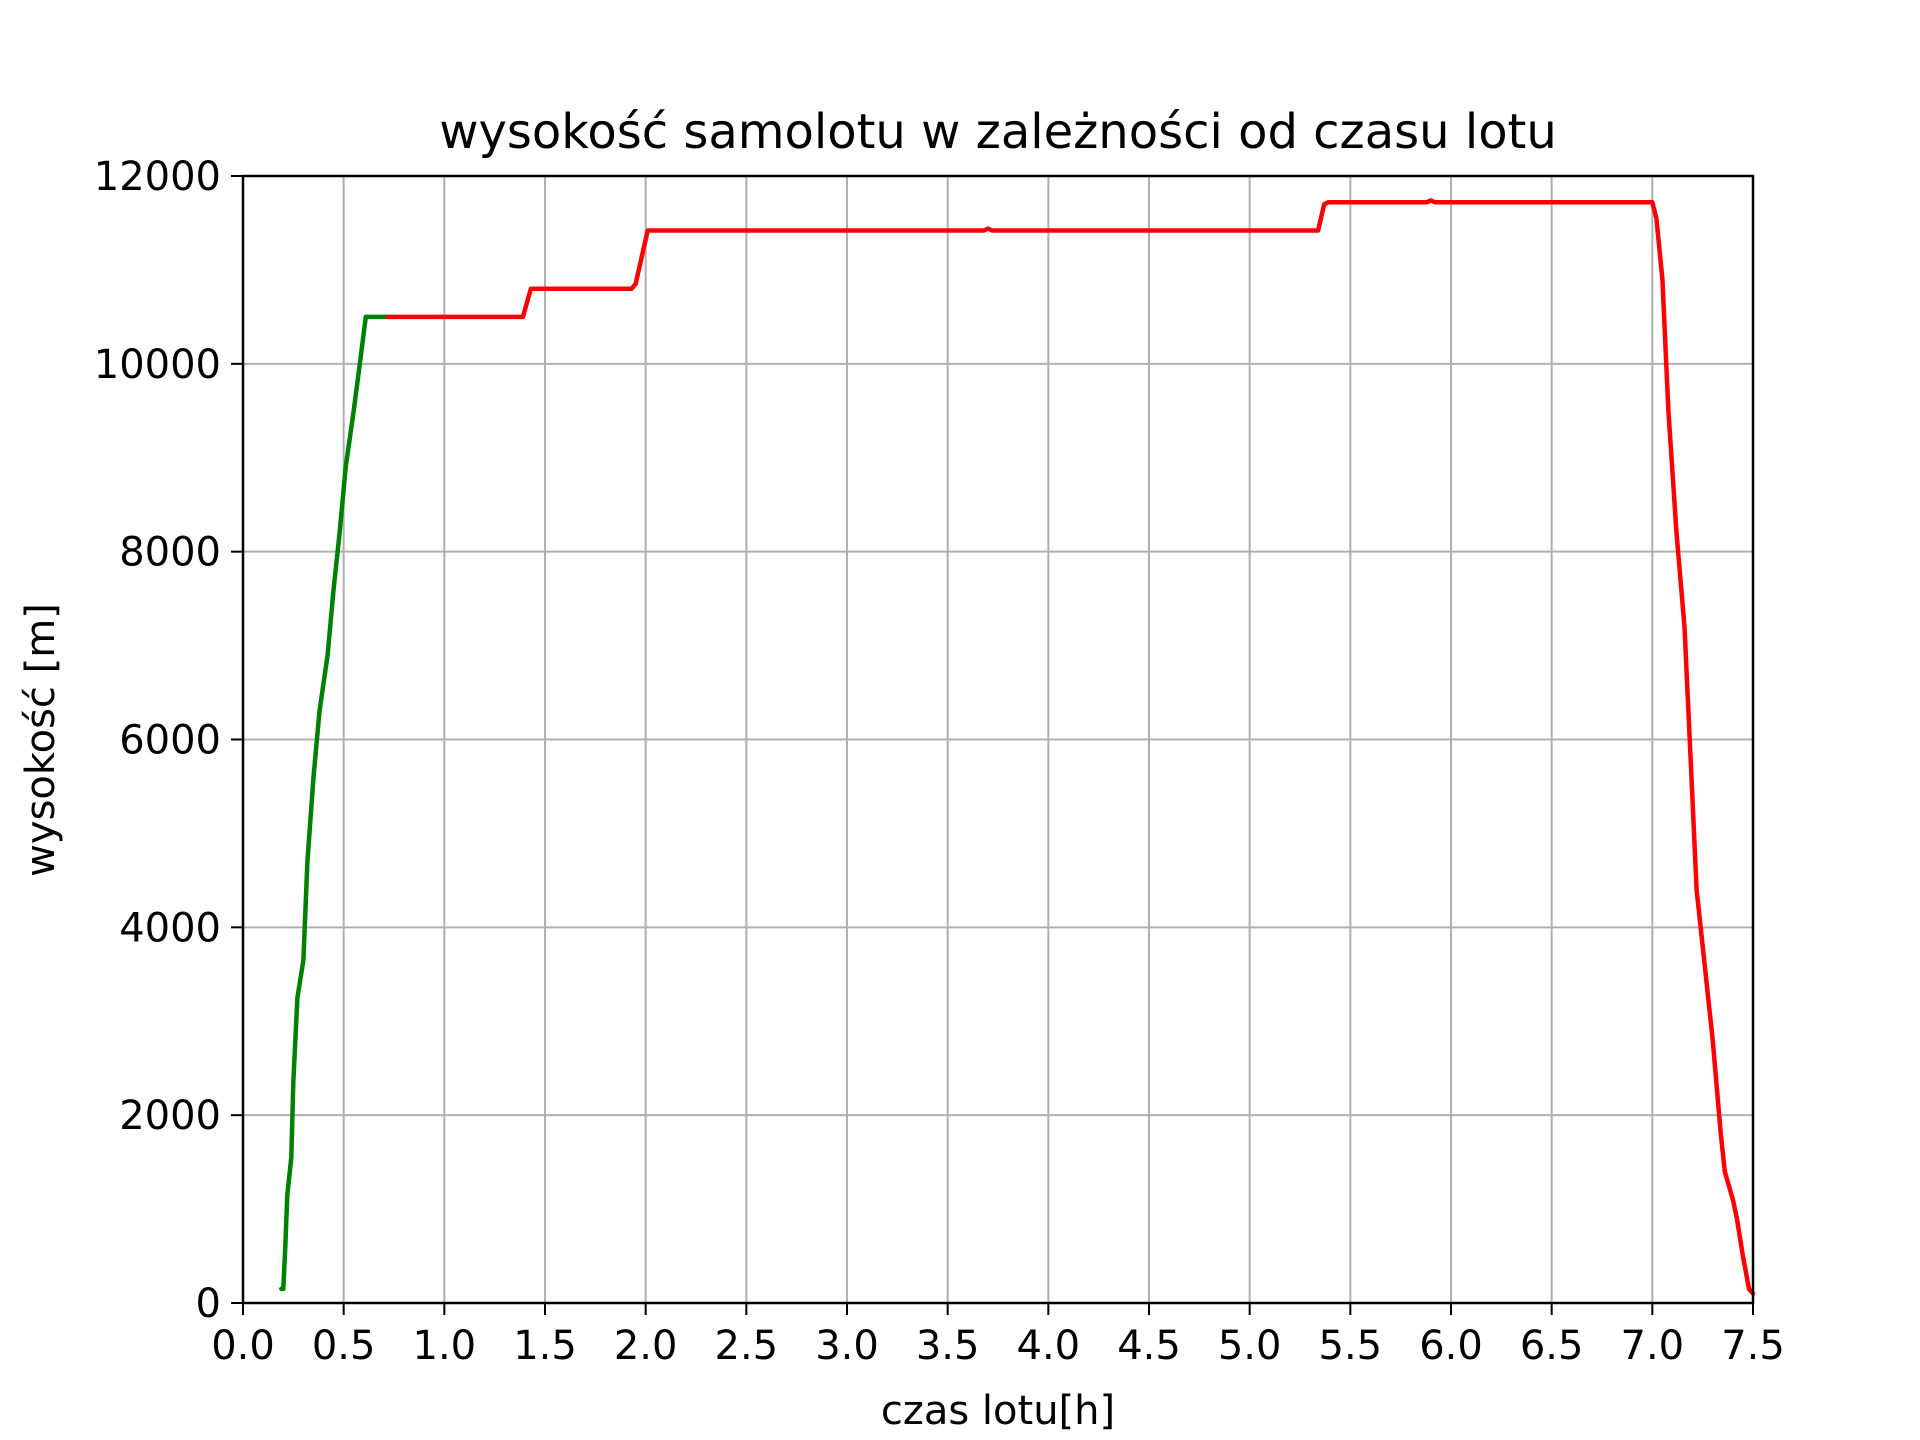 The height and width of the screenshot is (1440, 1920). What do you see at coordinates (1149, 1346) in the screenshot?
I see `x-tick-label: 4.5` at bounding box center [1149, 1346].